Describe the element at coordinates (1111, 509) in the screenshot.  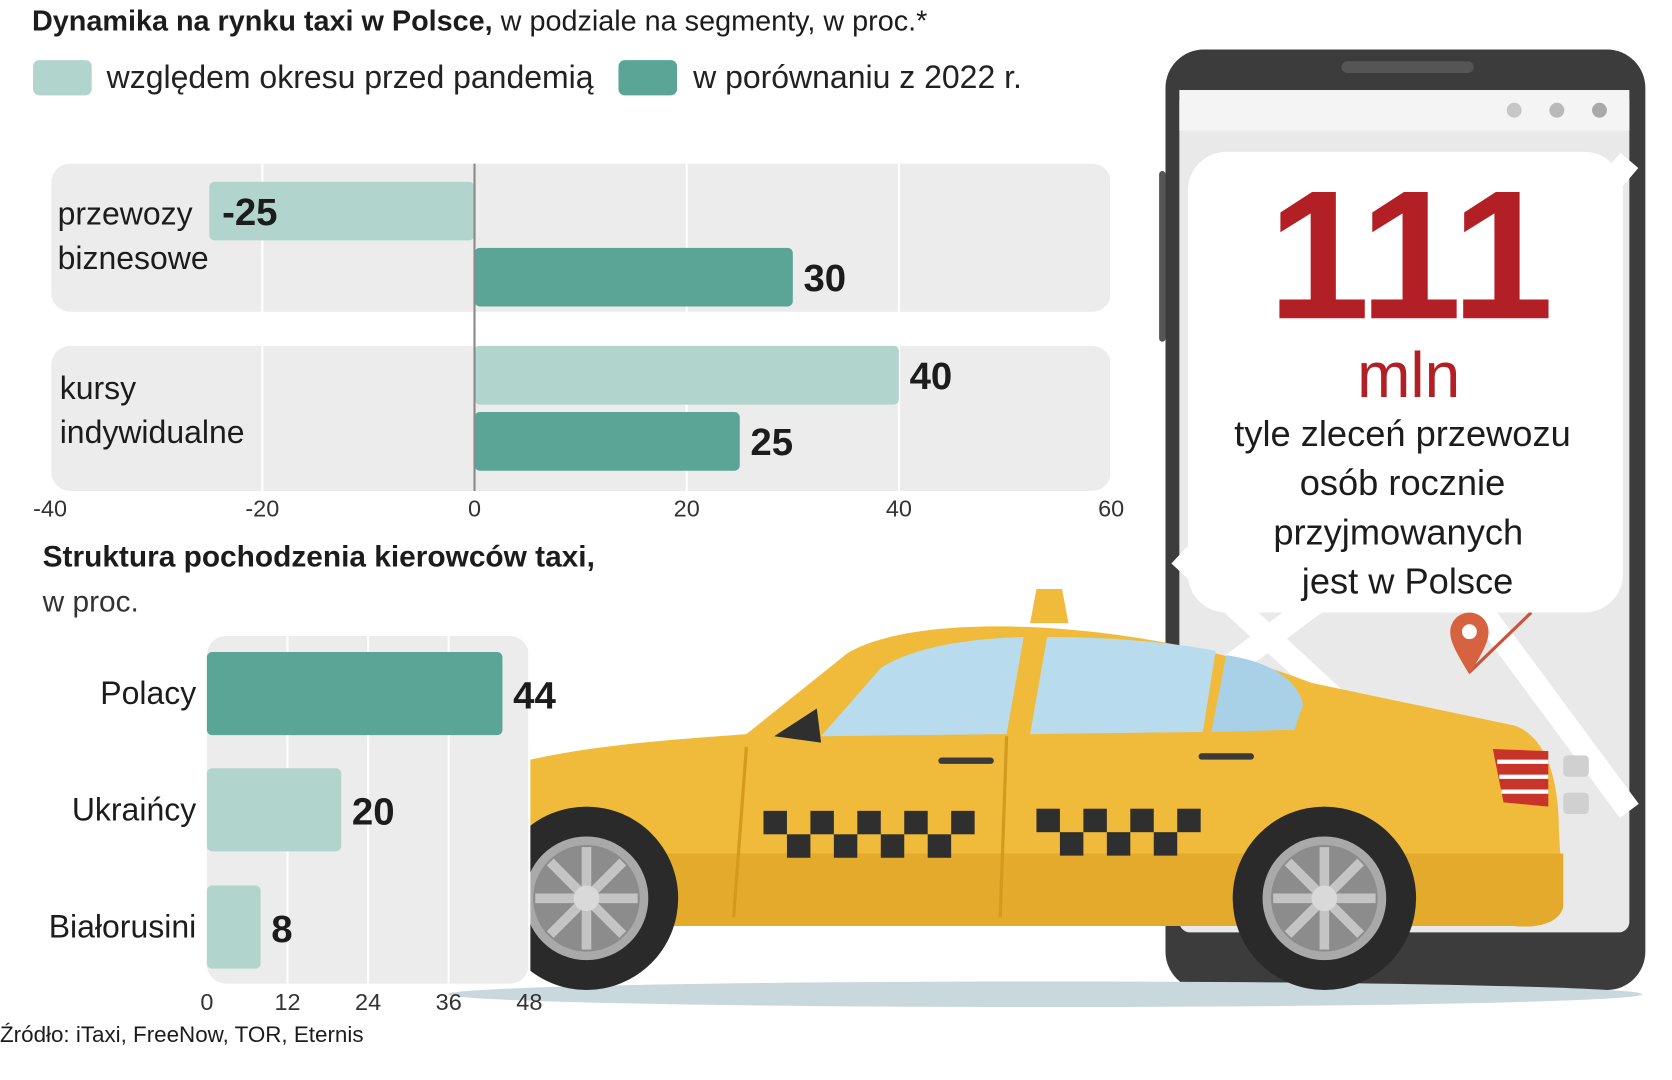
I see `chart1-tick-label: 60` at that location.